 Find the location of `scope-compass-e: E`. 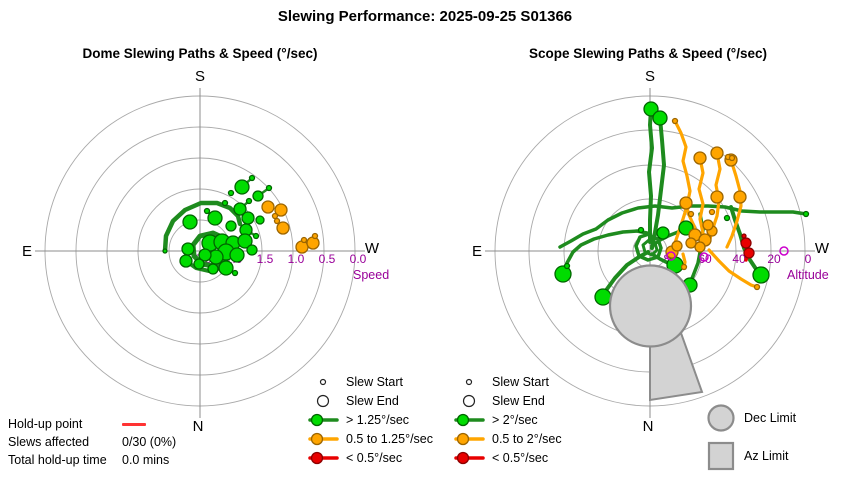

scope-compass-e: E is located at coordinates (477, 251).